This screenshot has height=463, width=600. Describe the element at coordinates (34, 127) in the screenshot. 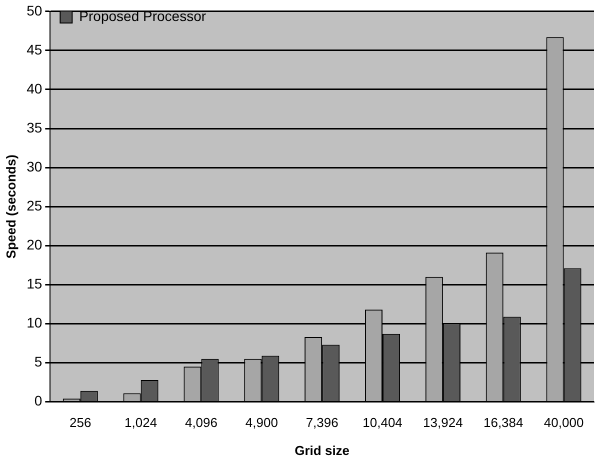

I see `y-tick-label: 35` at that location.